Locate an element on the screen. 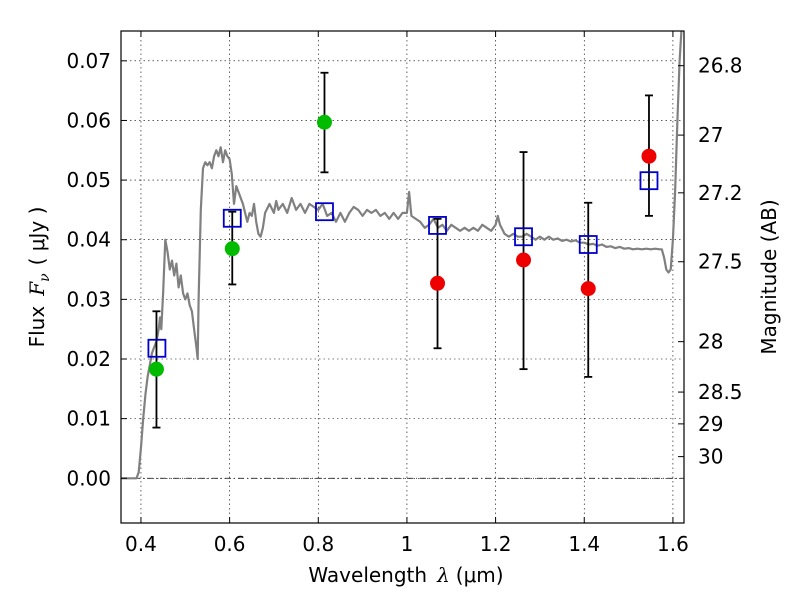 The height and width of the screenshot is (600, 800). y-axis-label: Flux Fν ( μJy ) is located at coordinates (39, 277).